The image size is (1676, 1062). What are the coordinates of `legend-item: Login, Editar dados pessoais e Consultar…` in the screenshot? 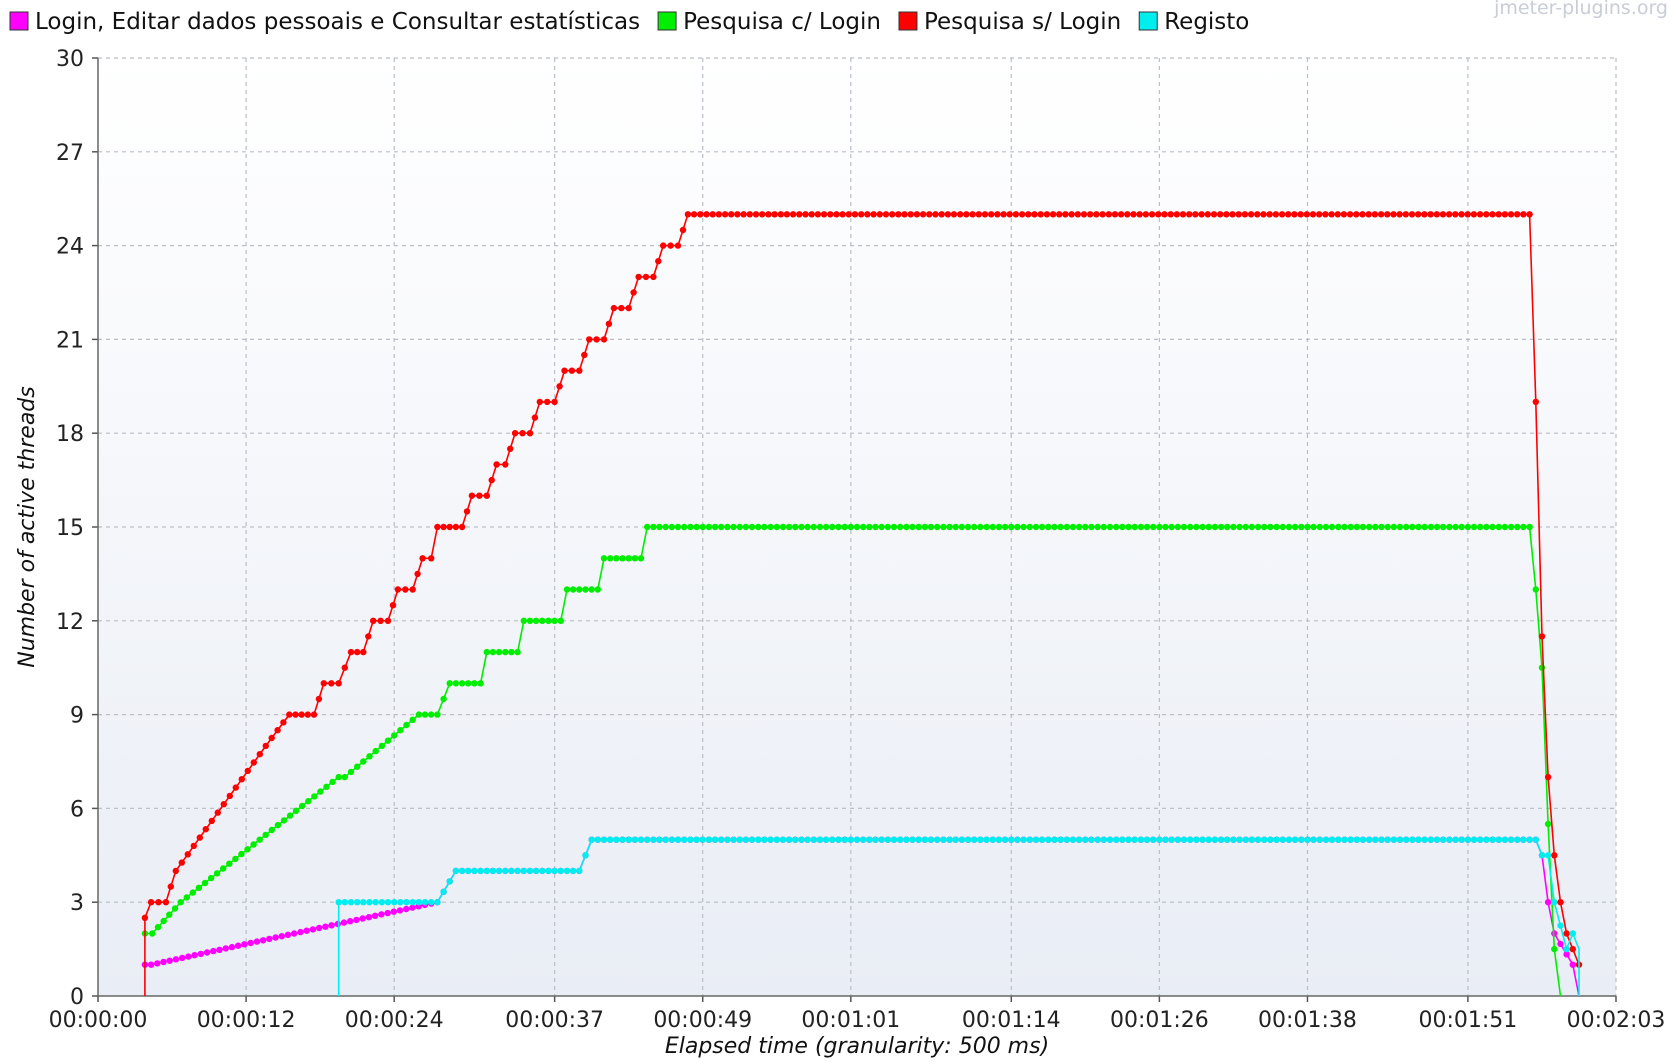 It's located at (324, 22).